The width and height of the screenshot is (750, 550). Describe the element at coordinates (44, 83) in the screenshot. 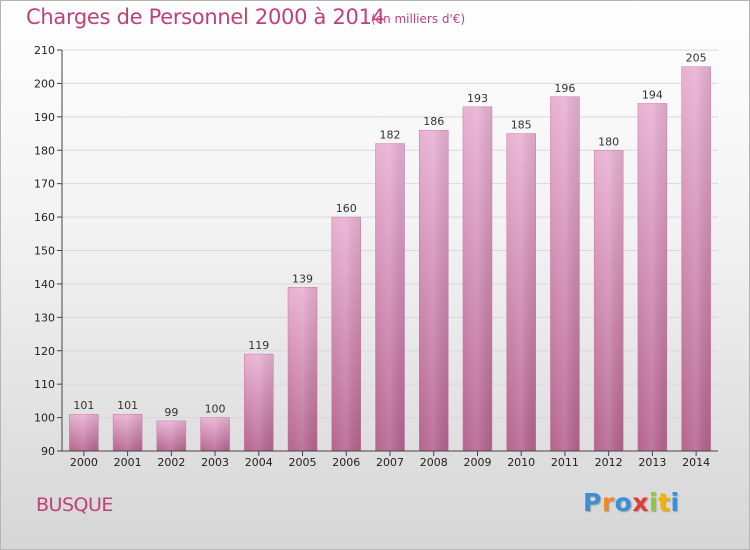

I see `y-tick-label: 200` at that location.